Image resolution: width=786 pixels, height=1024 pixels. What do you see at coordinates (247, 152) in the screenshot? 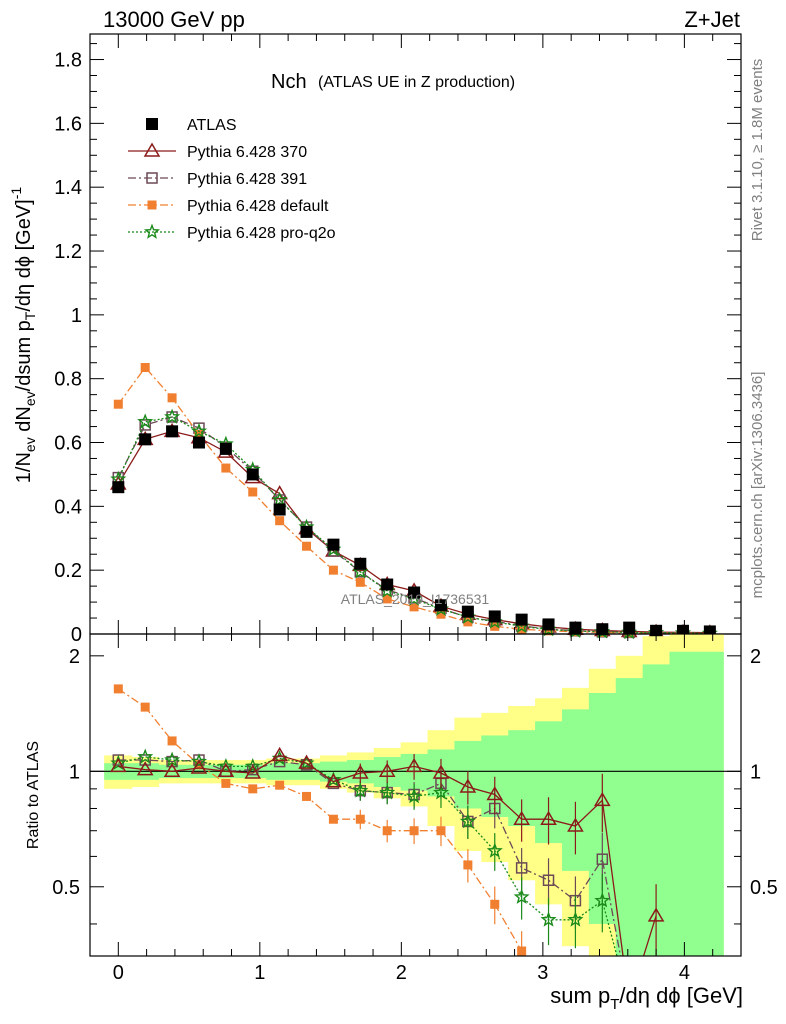
I see `legend-label: Pythia 6.428 370` at bounding box center [247, 152].